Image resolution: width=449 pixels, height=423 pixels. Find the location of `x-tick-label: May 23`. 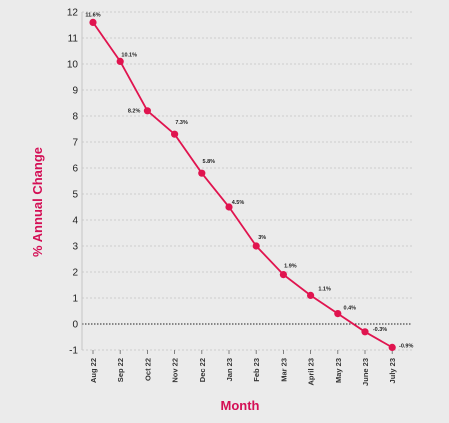

x-tick-label: May 23 is located at coordinates (338, 370).